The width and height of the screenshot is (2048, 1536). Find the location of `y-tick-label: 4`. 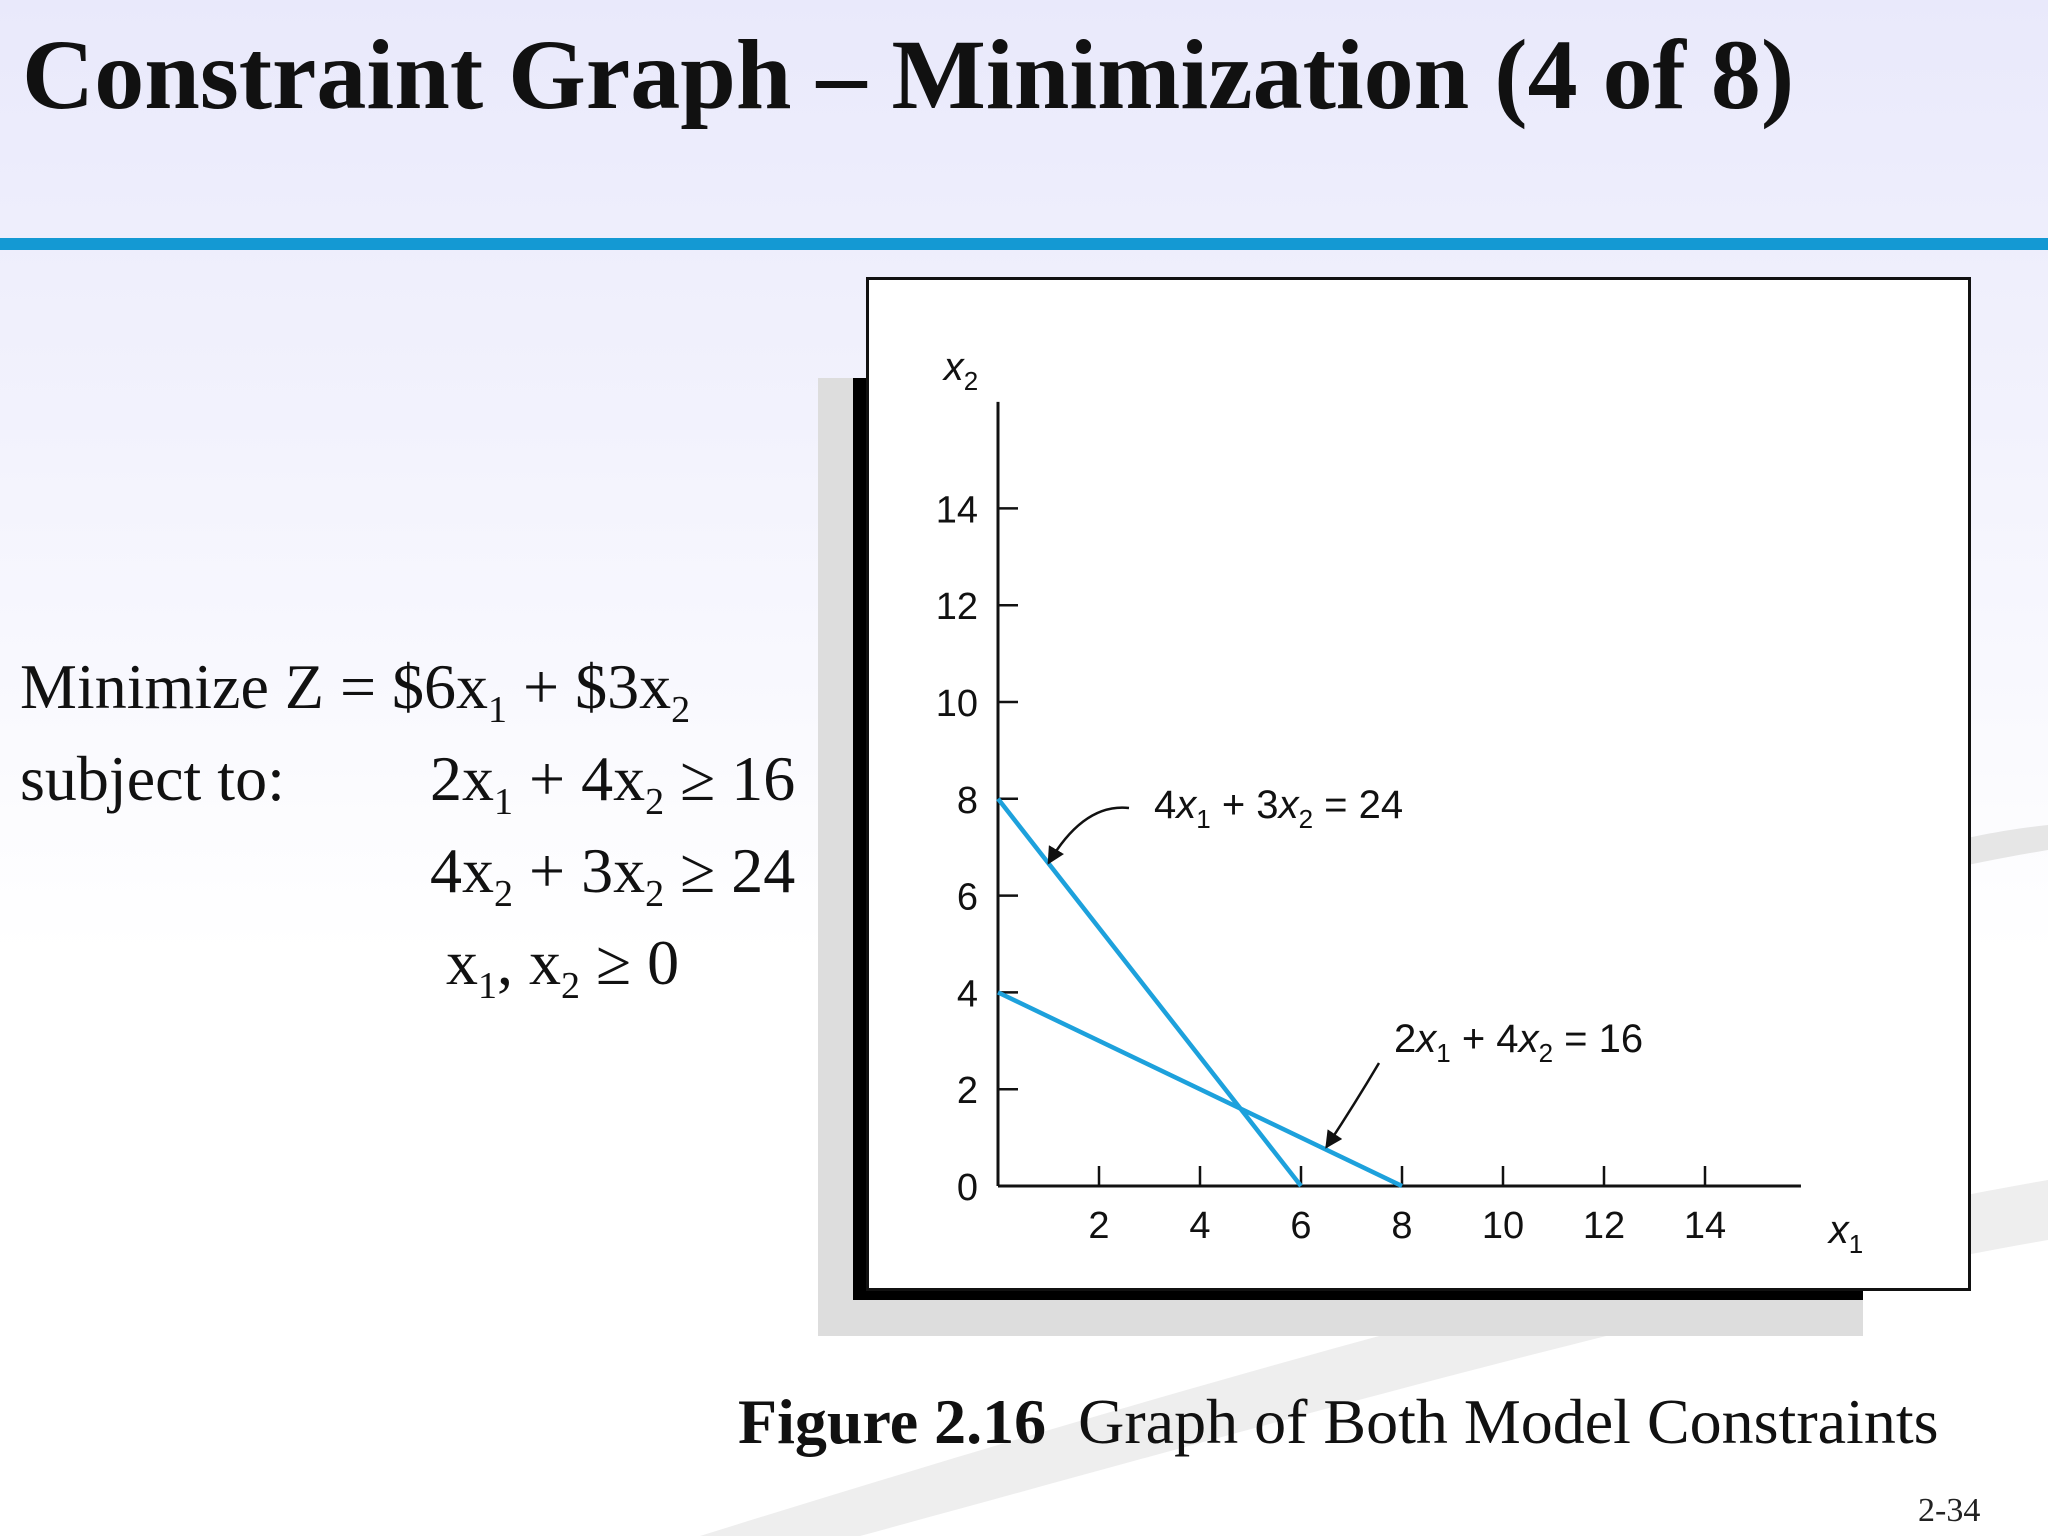

y-tick-label: 4 is located at coordinates (967, 994).